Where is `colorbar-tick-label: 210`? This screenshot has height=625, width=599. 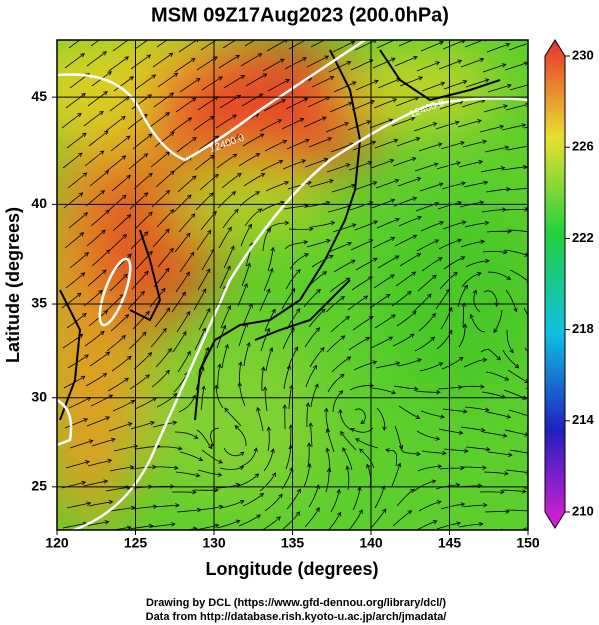 colorbar-tick-label: 210 is located at coordinates (583, 510).